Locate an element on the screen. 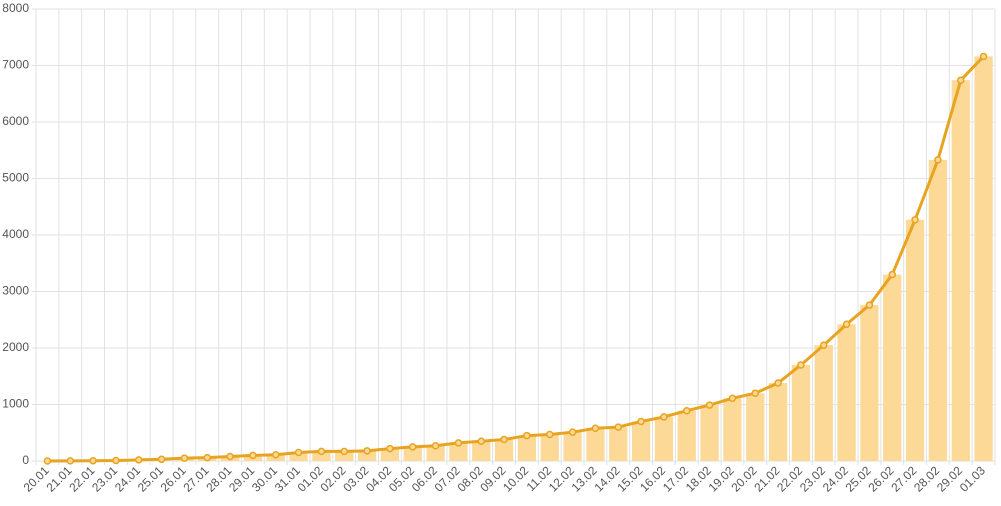 This screenshot has height=506, width=1001. y-tick-label: 2000 is located at coordinates (15, 347).